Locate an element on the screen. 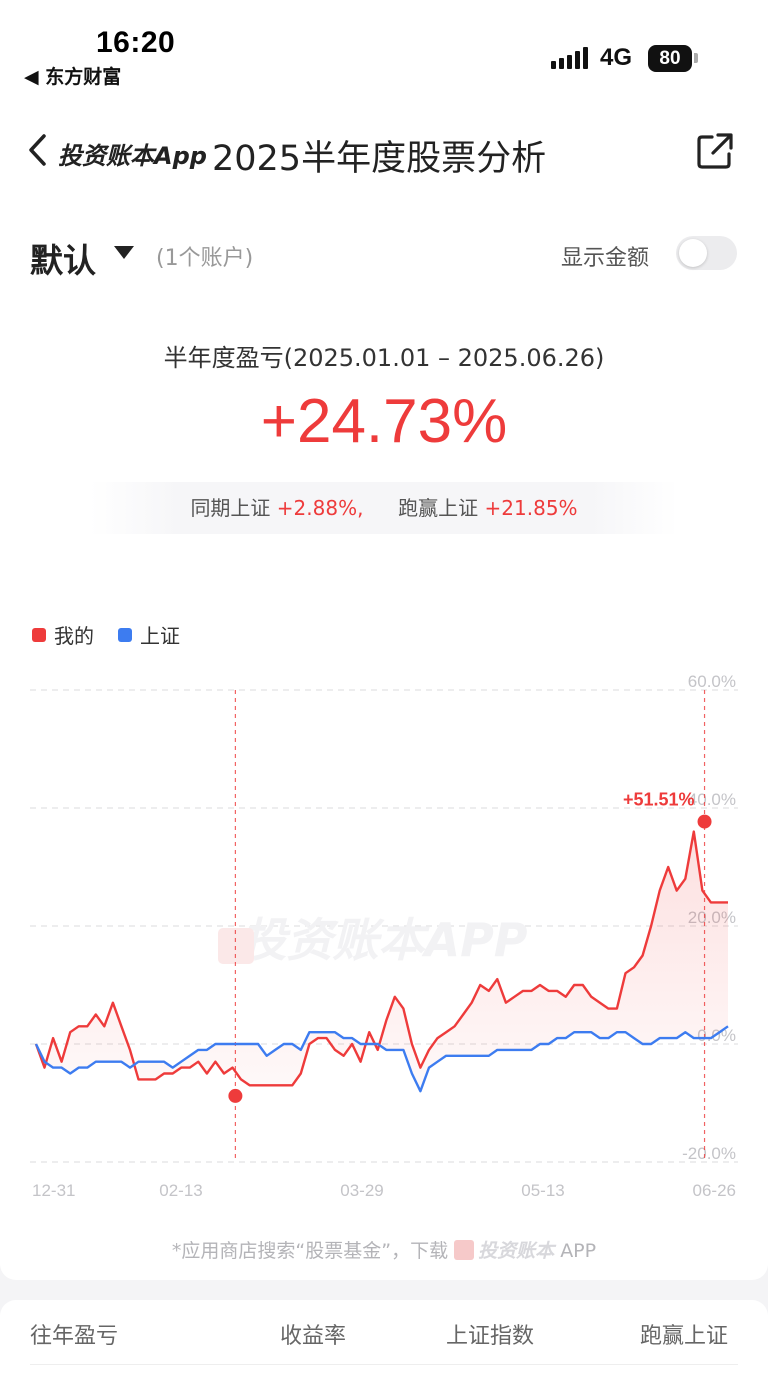 This screenshot has width=768, height=1382. watermark-logo is located at coordinates (236, 946).